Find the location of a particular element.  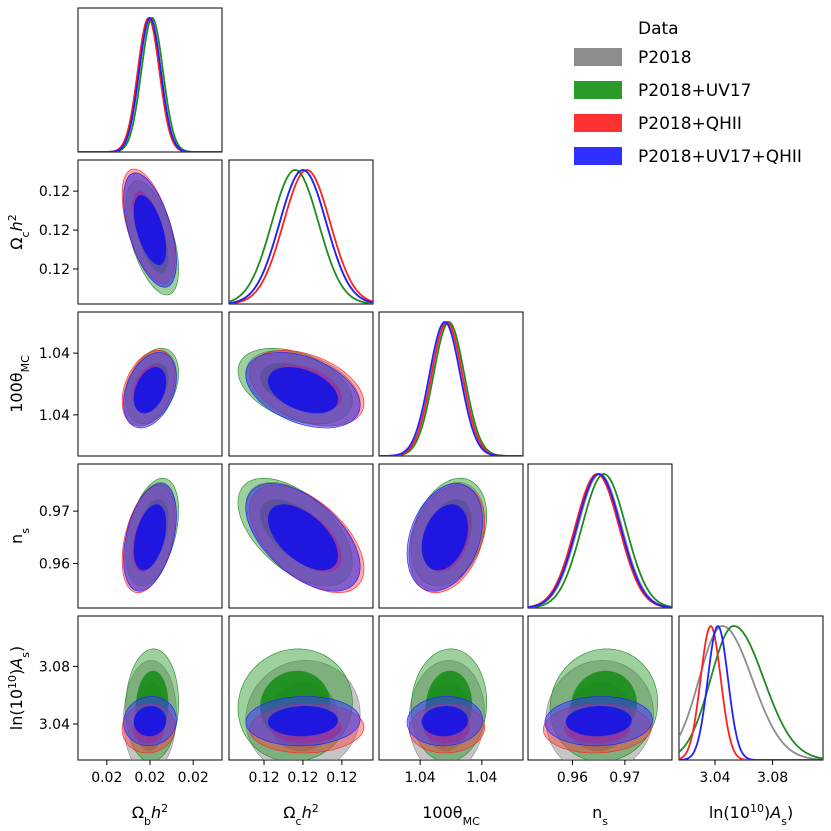

legend-title: Data is located at coordinates (658, 29).